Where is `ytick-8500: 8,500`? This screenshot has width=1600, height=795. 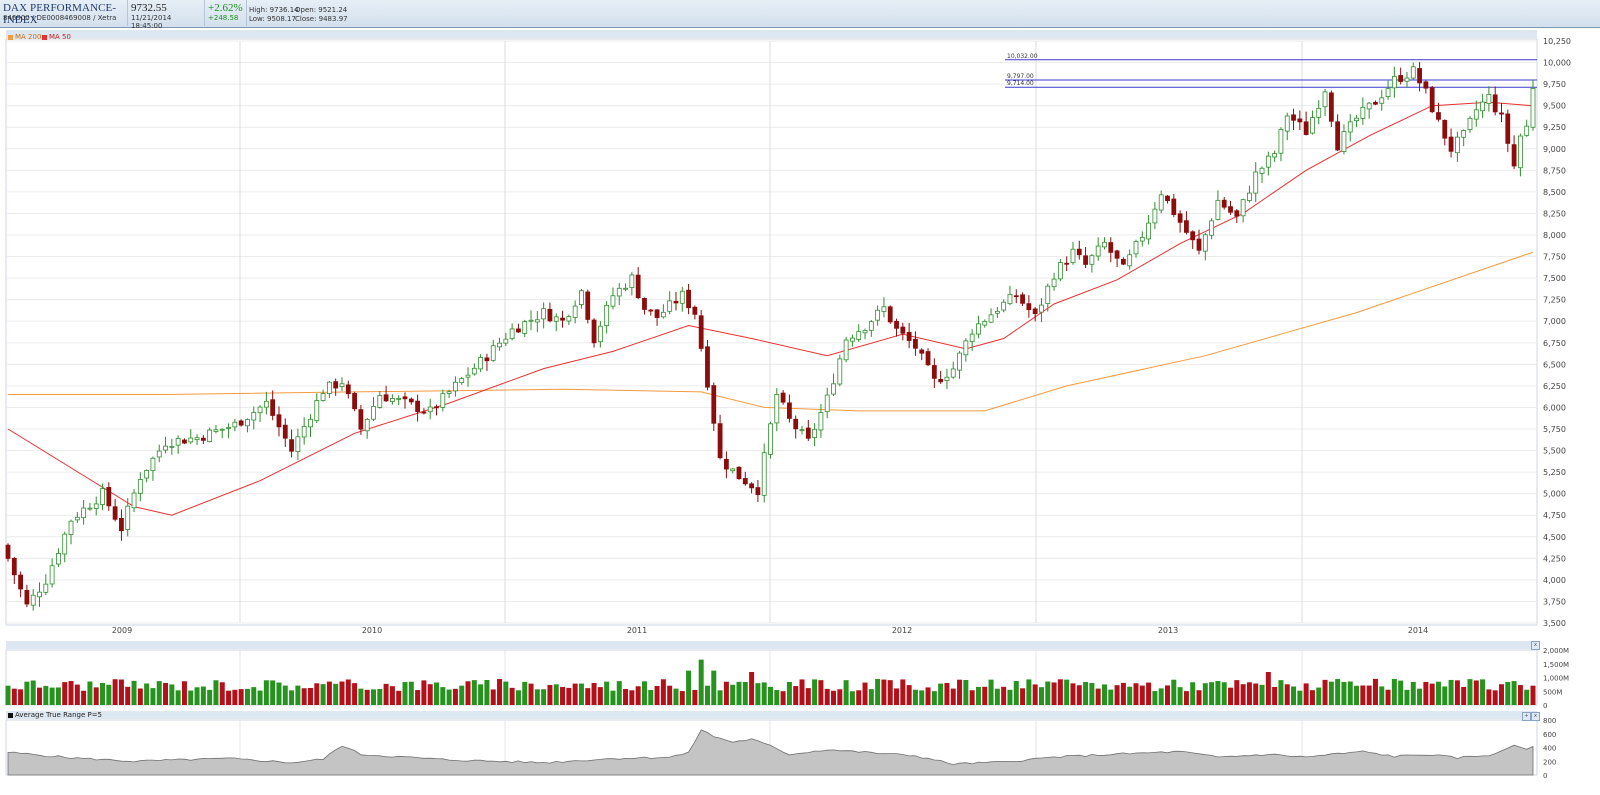
ytick-8500: 8,500 is located at coordinates (1554, 192).